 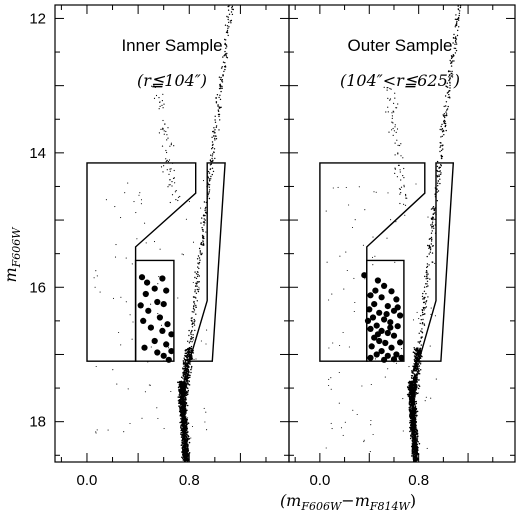 I want to click on left-panel-title: Inner Sample, so click(x=171, y=45).